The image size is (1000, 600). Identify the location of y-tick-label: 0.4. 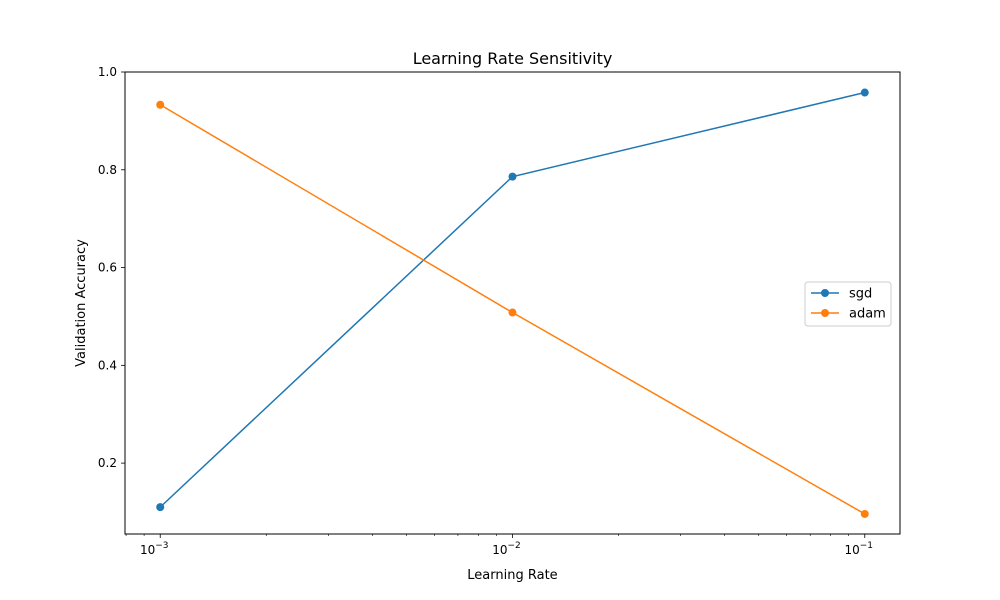
(107, 365).